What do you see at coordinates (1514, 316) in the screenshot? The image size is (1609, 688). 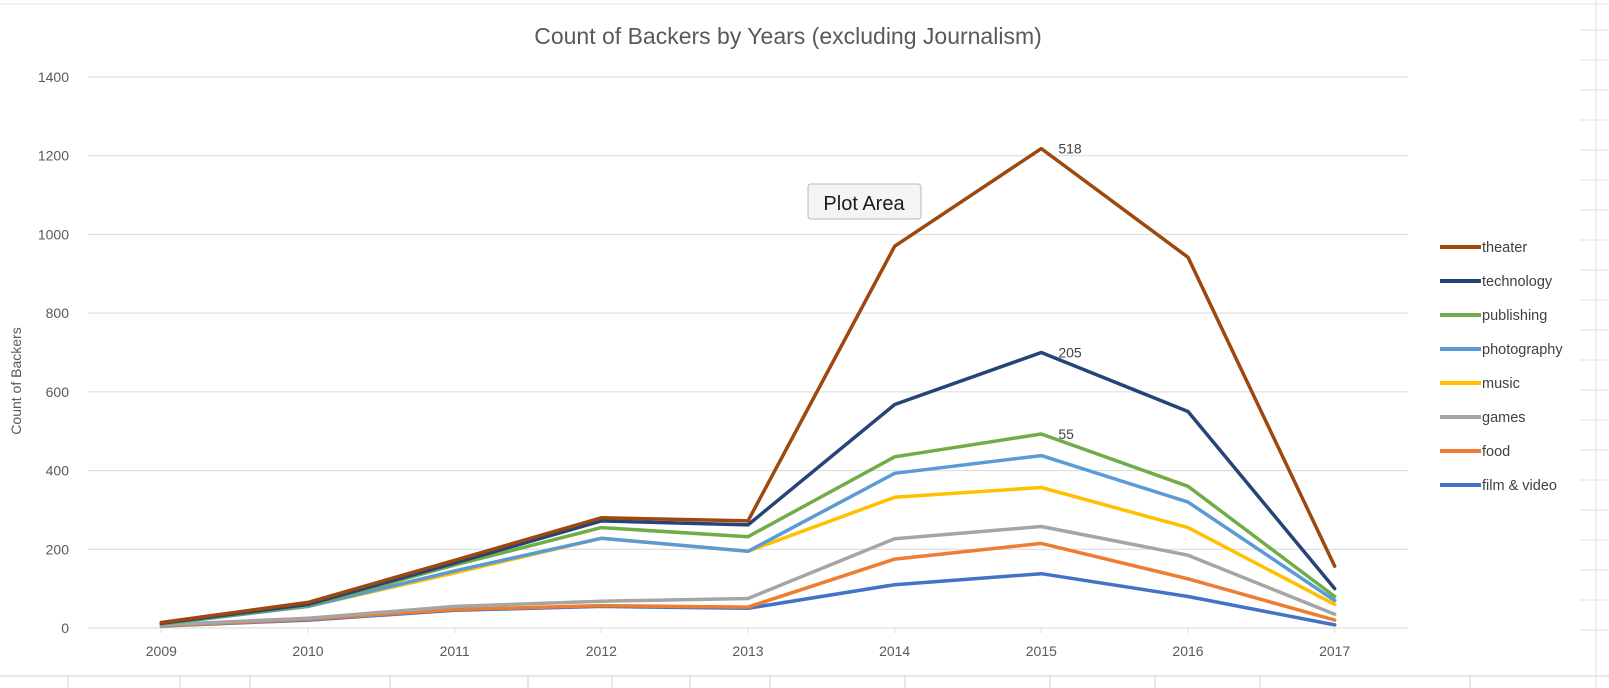 I see `legend-label: publishing` at bounding box center [1514, 316].